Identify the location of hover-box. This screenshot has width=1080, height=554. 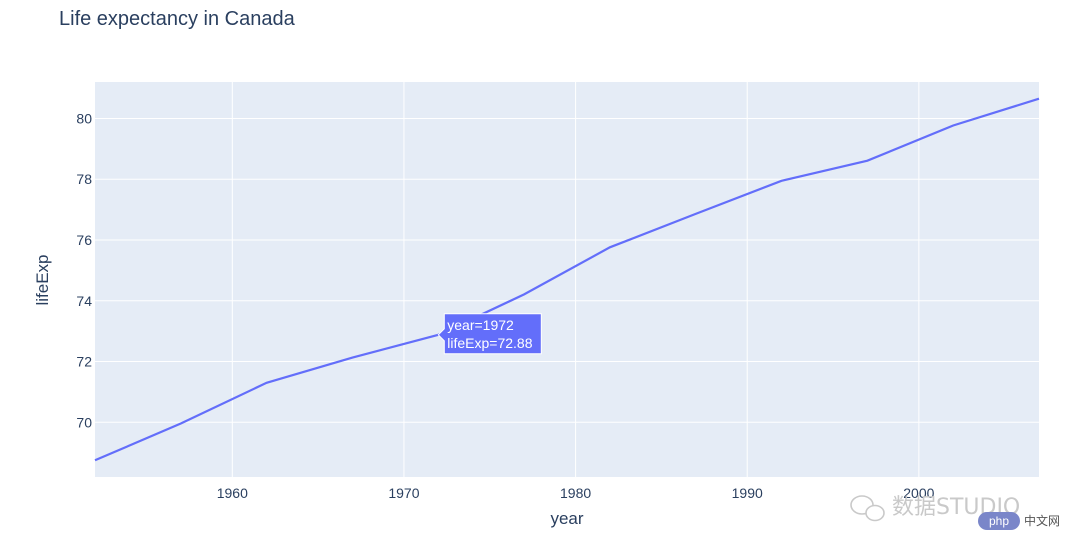
(489, 334).